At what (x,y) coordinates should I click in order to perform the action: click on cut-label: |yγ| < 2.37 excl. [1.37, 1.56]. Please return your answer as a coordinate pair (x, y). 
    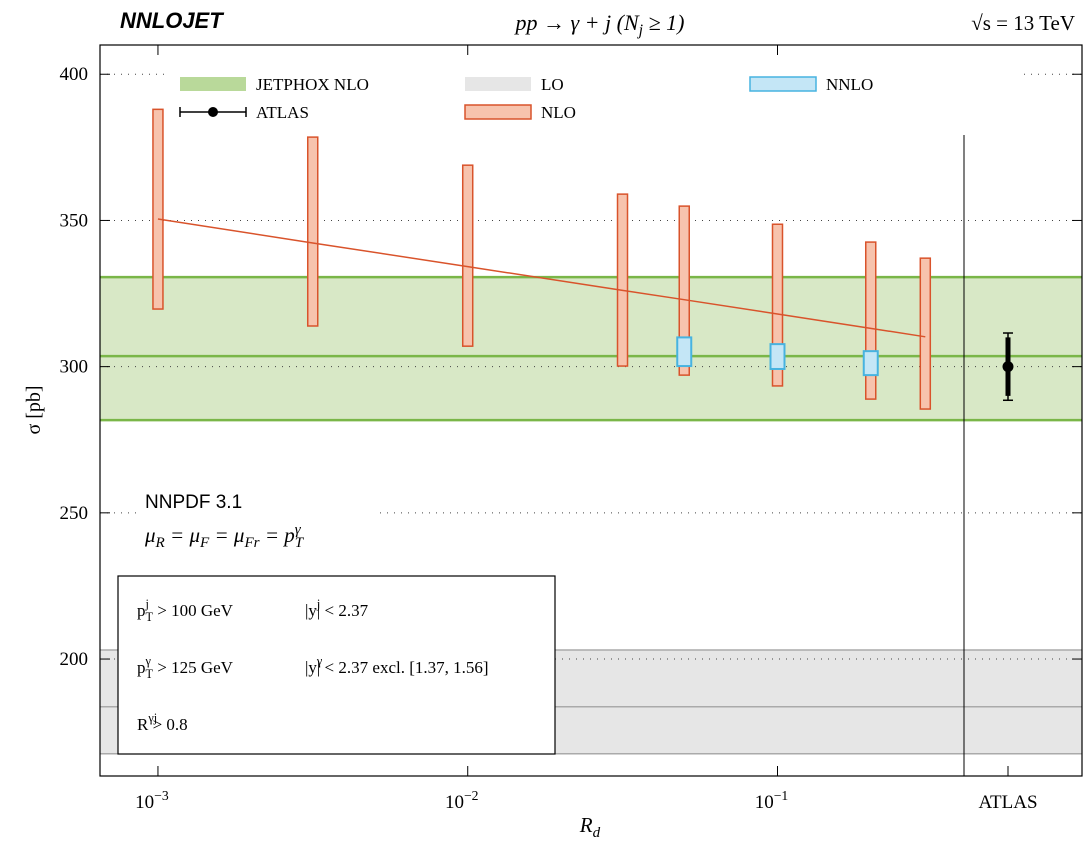
    Looking at the image, I should click on (397, 665).